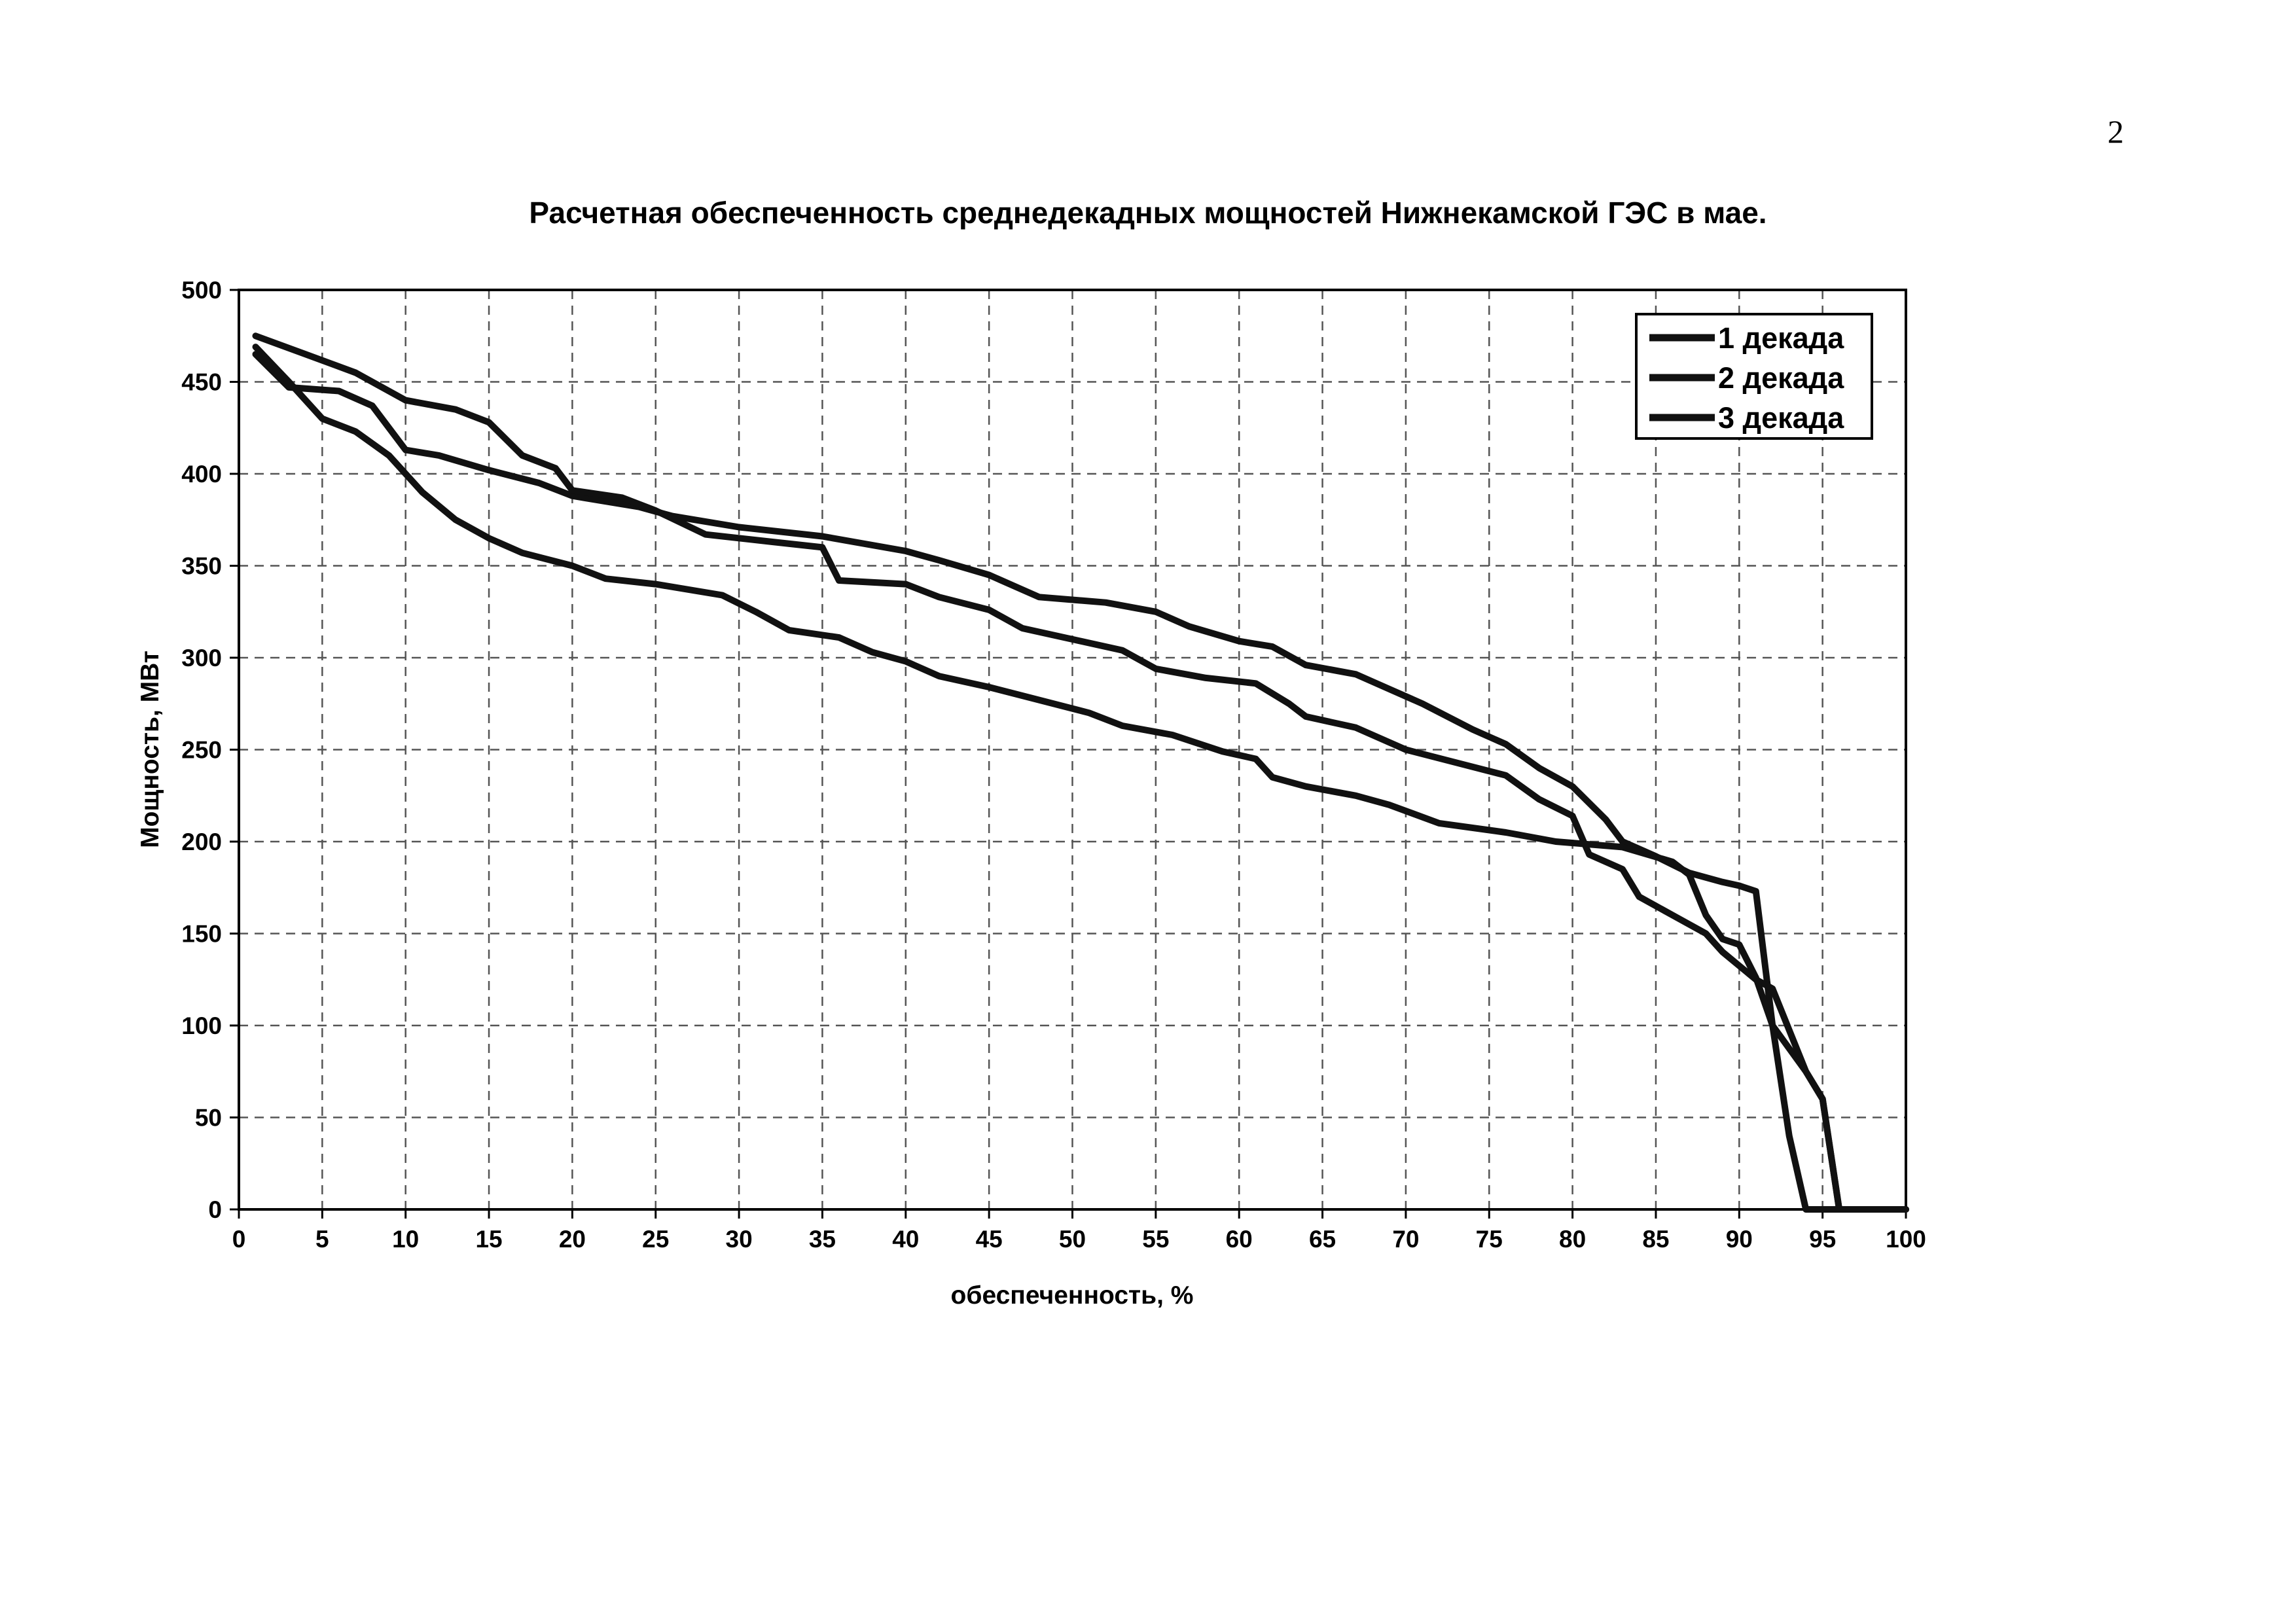  I want to click on x-tick-label: 100, so click(1906, 1239).